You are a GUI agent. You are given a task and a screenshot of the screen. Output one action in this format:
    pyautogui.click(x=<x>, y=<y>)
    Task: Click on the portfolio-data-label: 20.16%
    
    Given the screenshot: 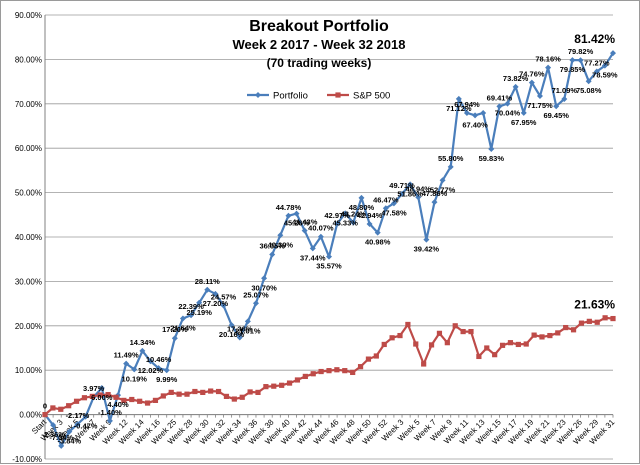 What is the action you would take?
    pyautogui.click(x=232, y=334)
    